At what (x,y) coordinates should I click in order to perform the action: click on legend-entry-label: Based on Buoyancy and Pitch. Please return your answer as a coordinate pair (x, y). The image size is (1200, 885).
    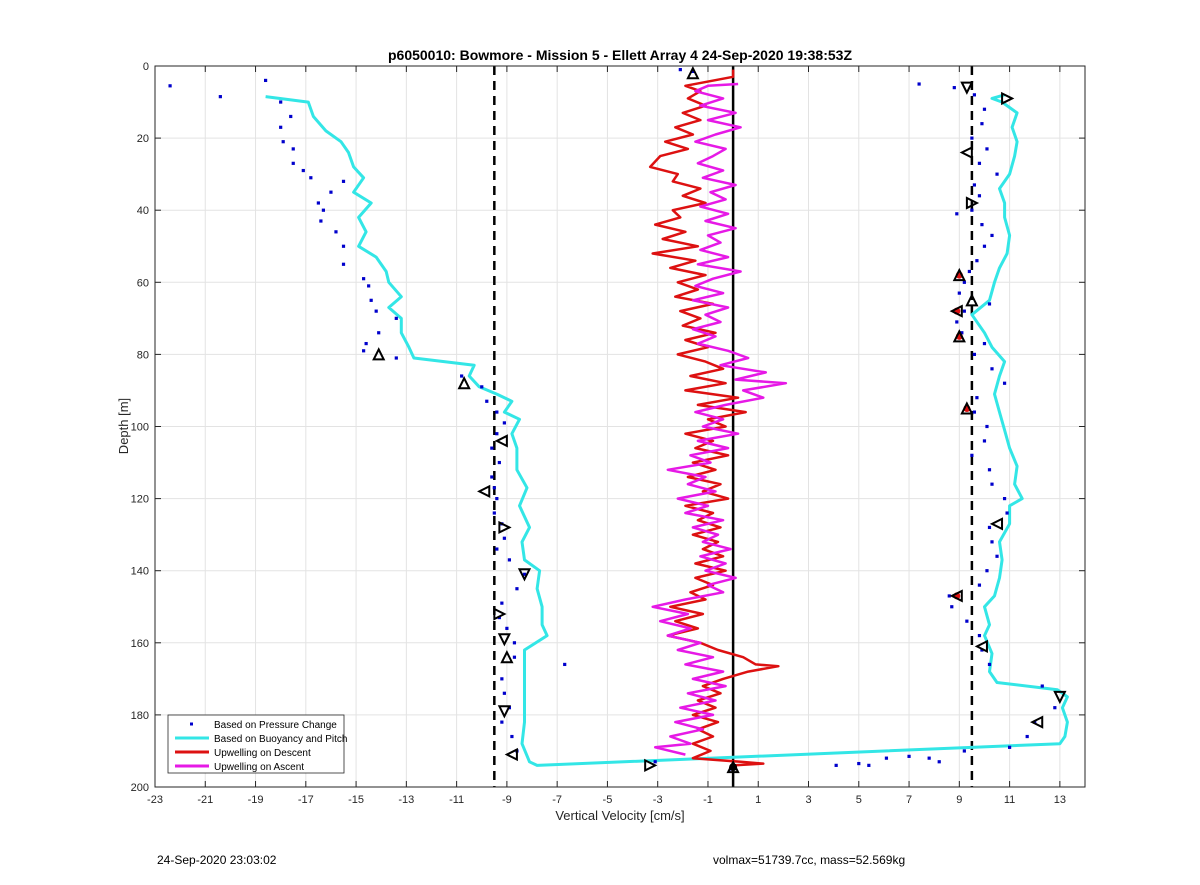
    Looking at the image, I should click on (280, 739).